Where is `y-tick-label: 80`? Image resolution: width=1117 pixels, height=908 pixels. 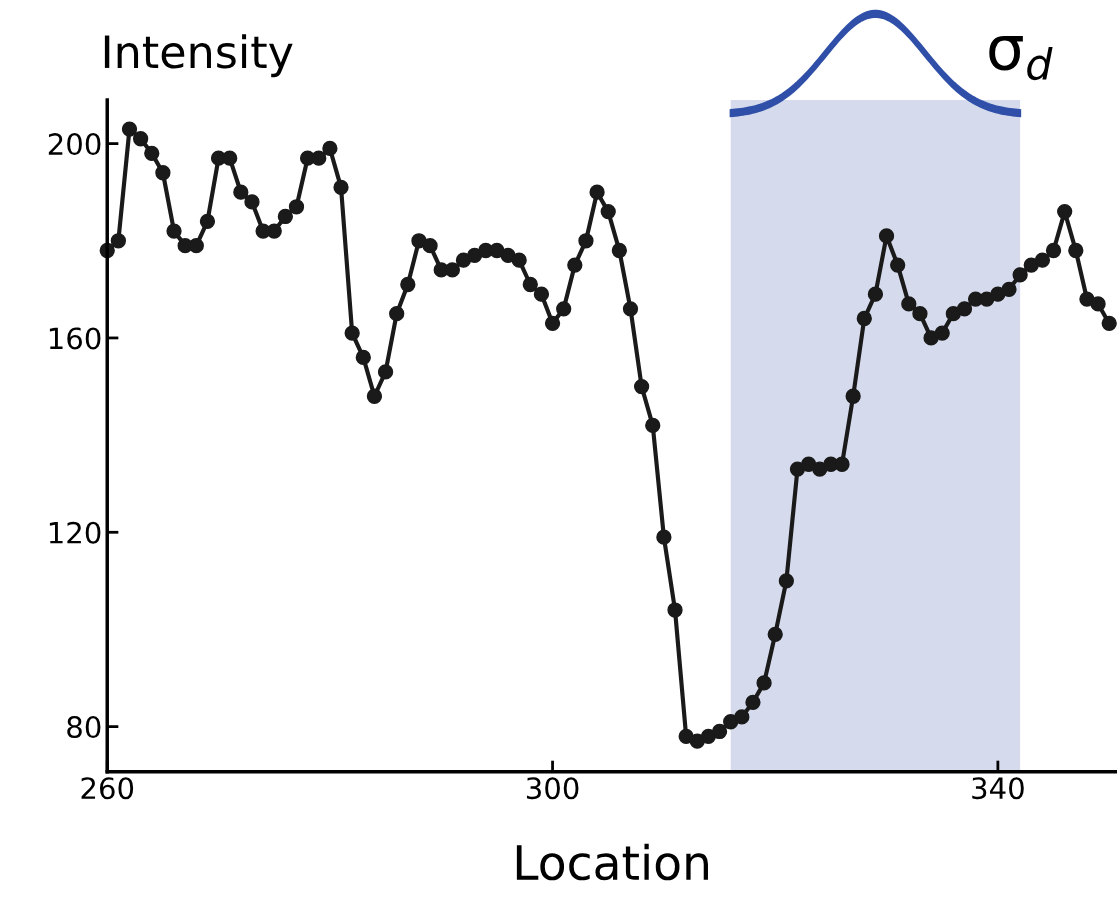 y-tick-label: 80 is located at coordinates (84, 727).